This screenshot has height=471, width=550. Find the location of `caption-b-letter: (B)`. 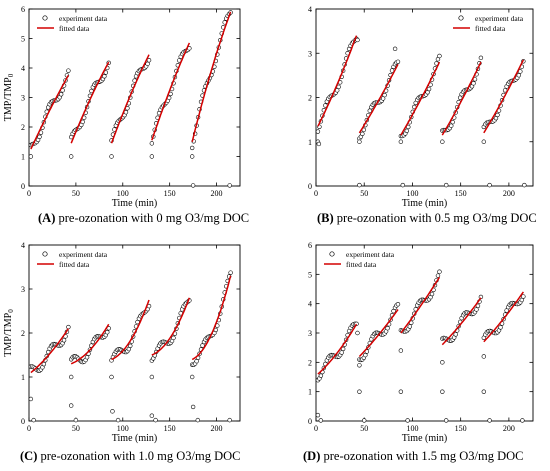

caption-b-letter: (B) is located at coordinates (325, 218).